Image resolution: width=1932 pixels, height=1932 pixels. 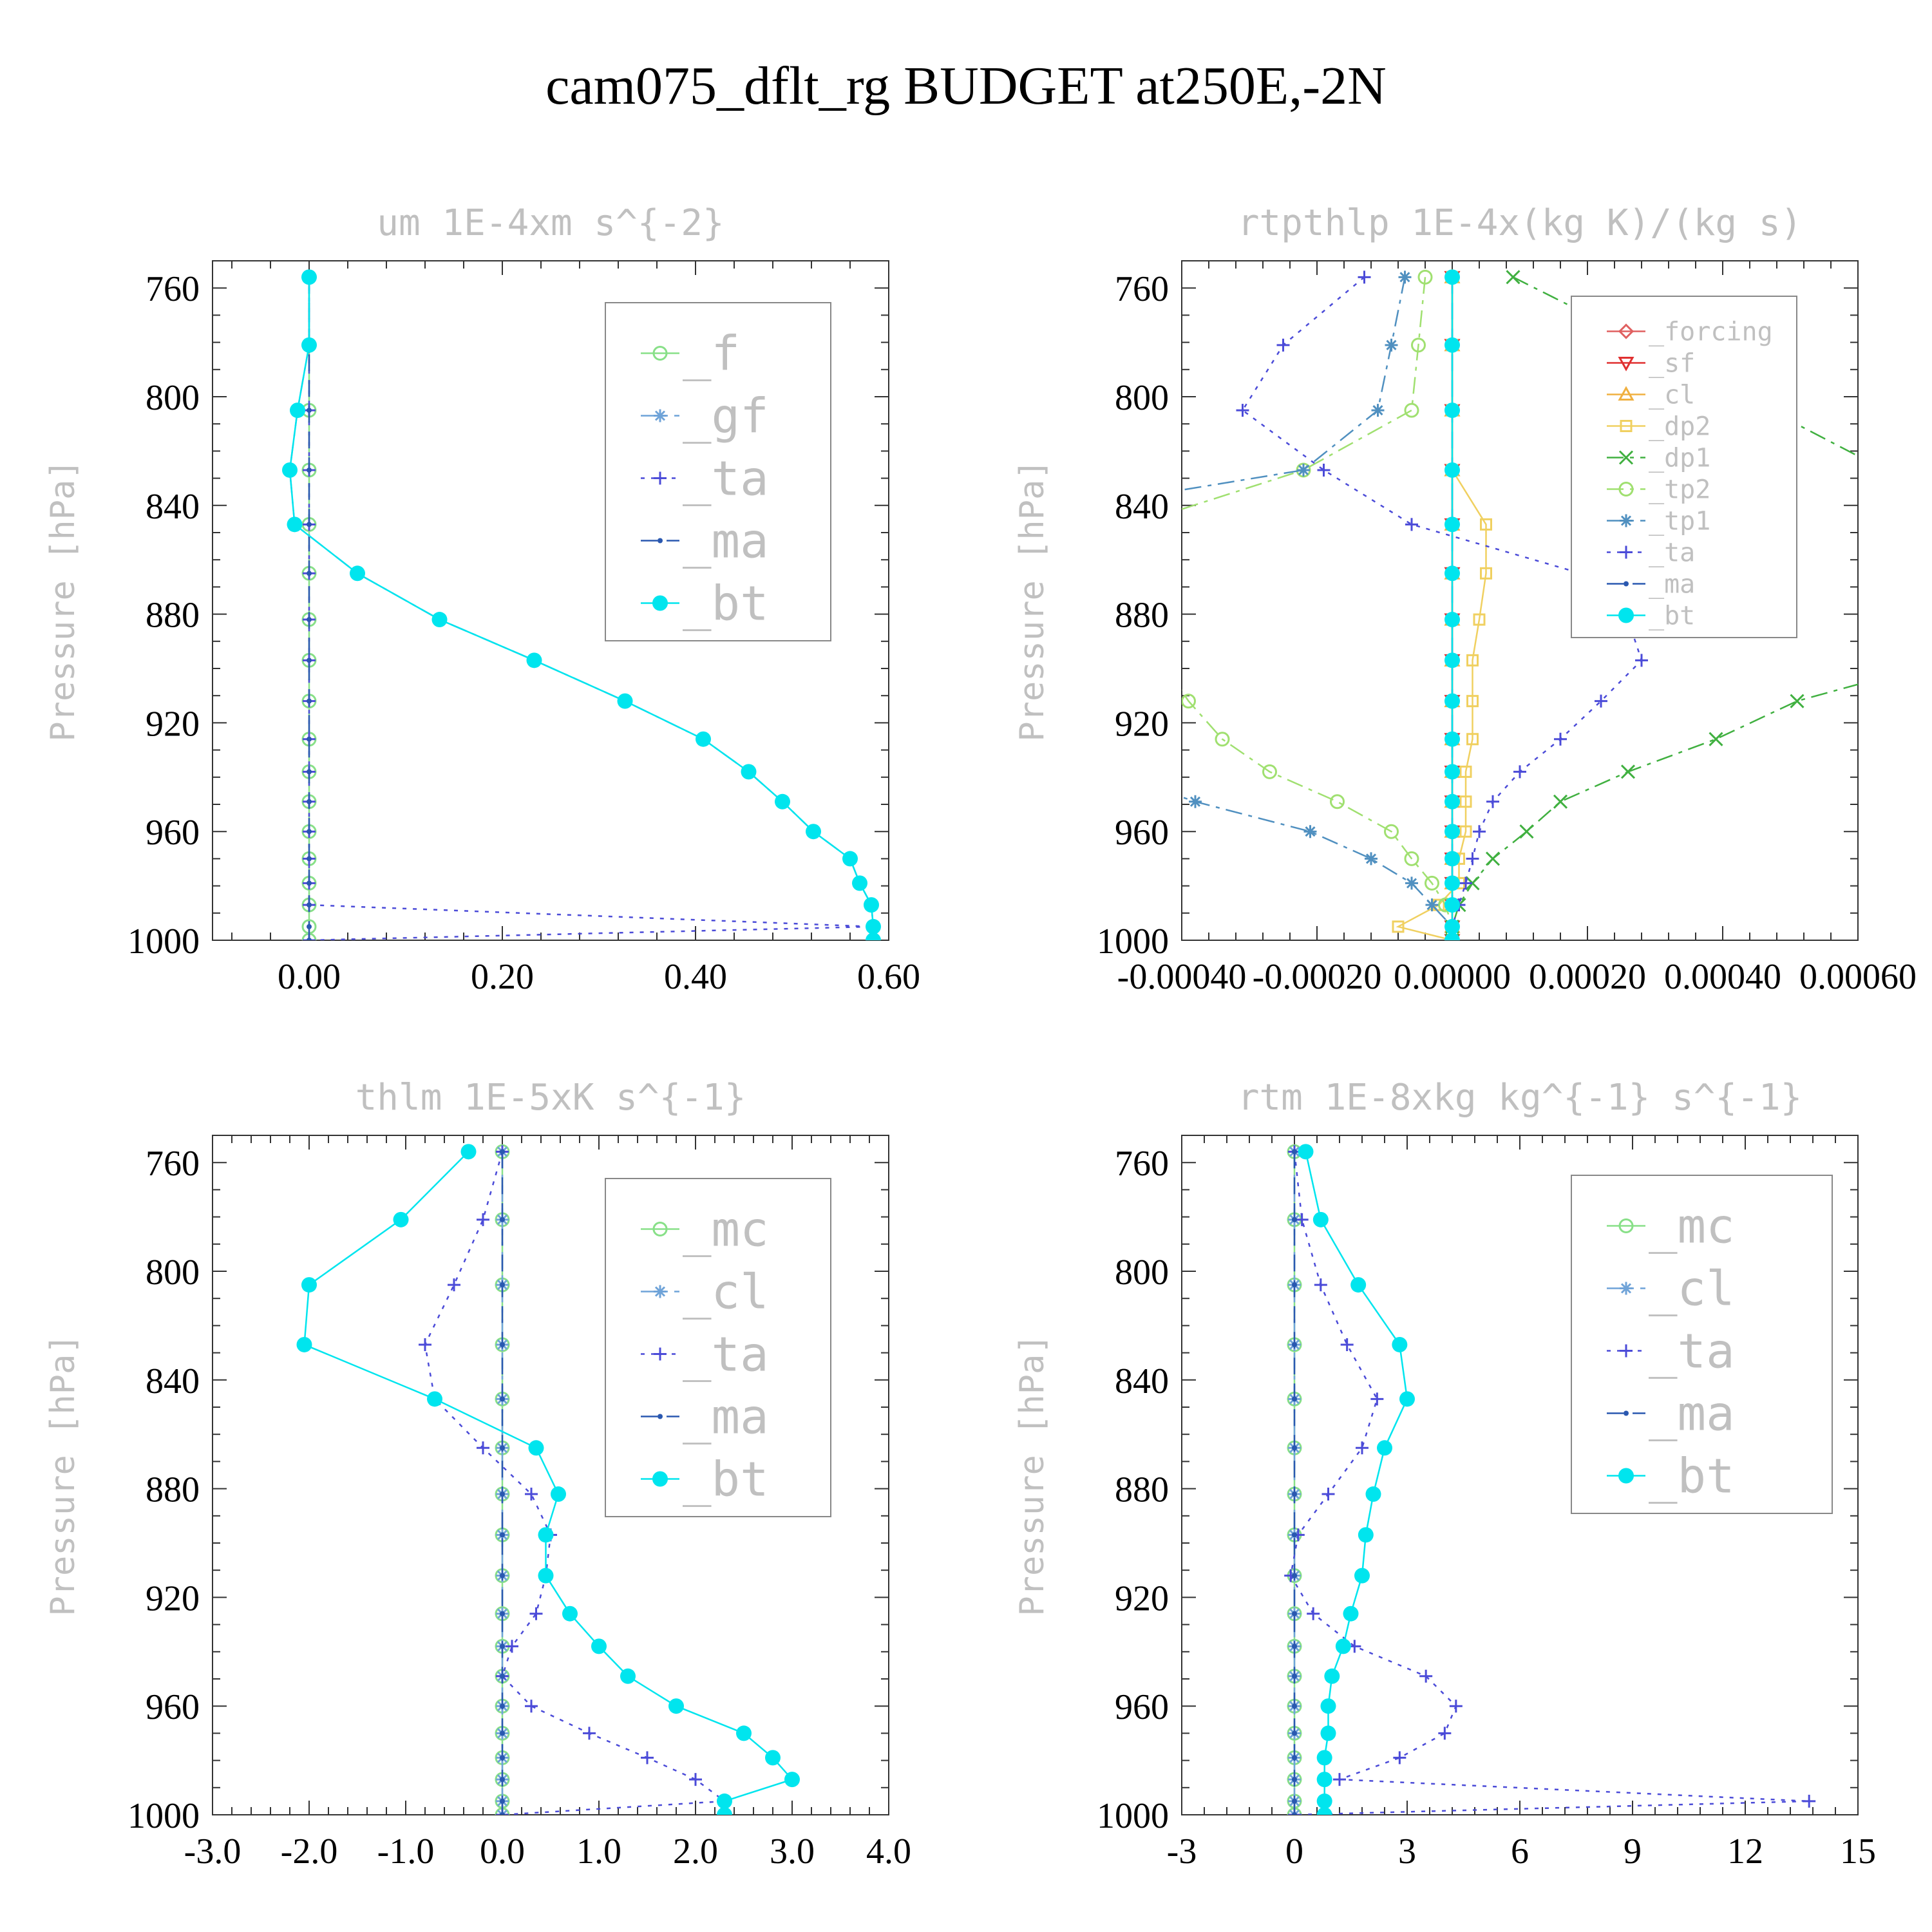 What do you see at coordinates (173, 833) in the screenshot?
I see `y-tick-label: 960` at bounding box center [173, 833].